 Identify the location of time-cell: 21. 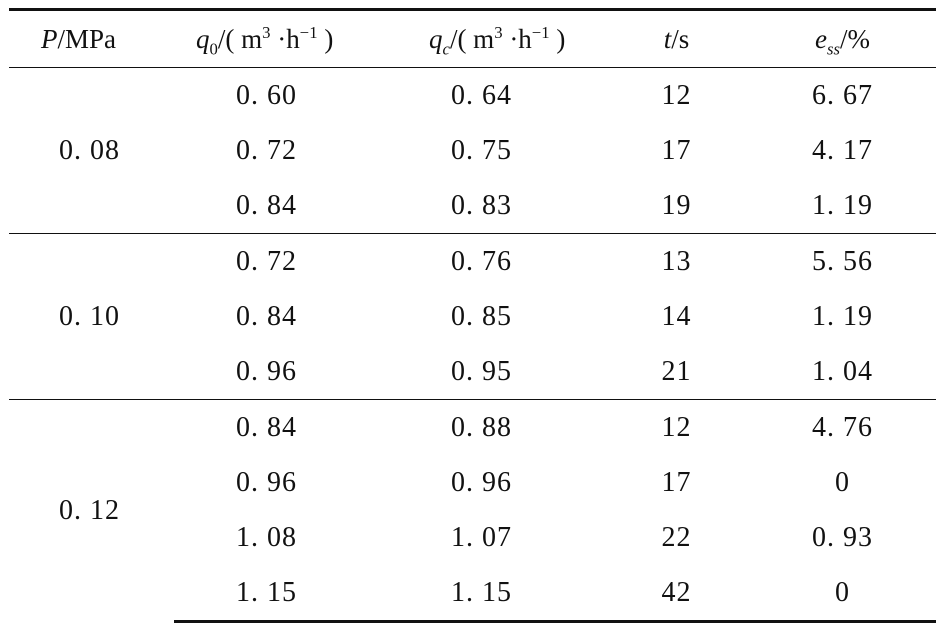
(676, 371).